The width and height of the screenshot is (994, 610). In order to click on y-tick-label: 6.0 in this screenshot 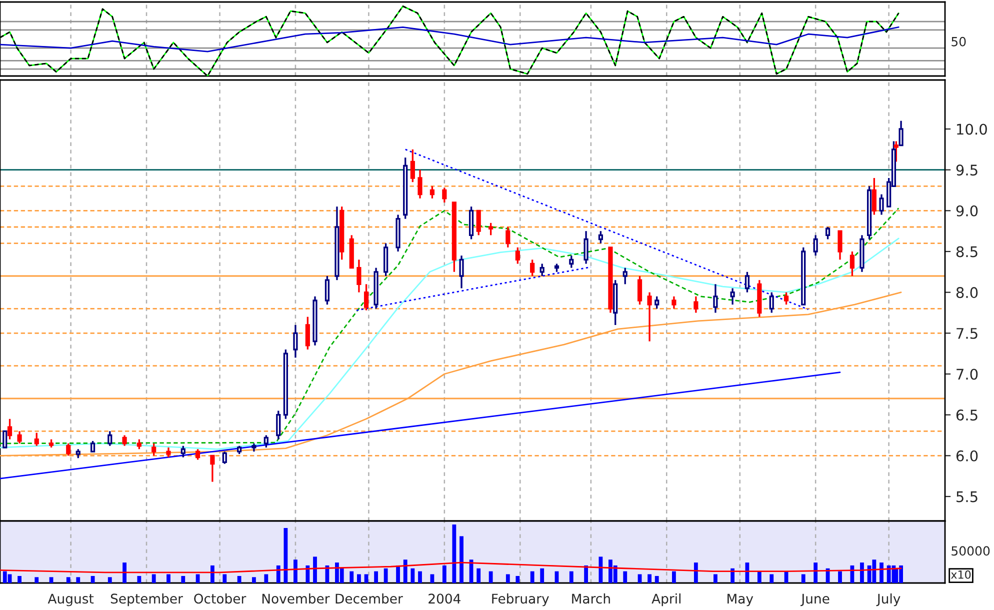, I will do `click(967, 456)`.